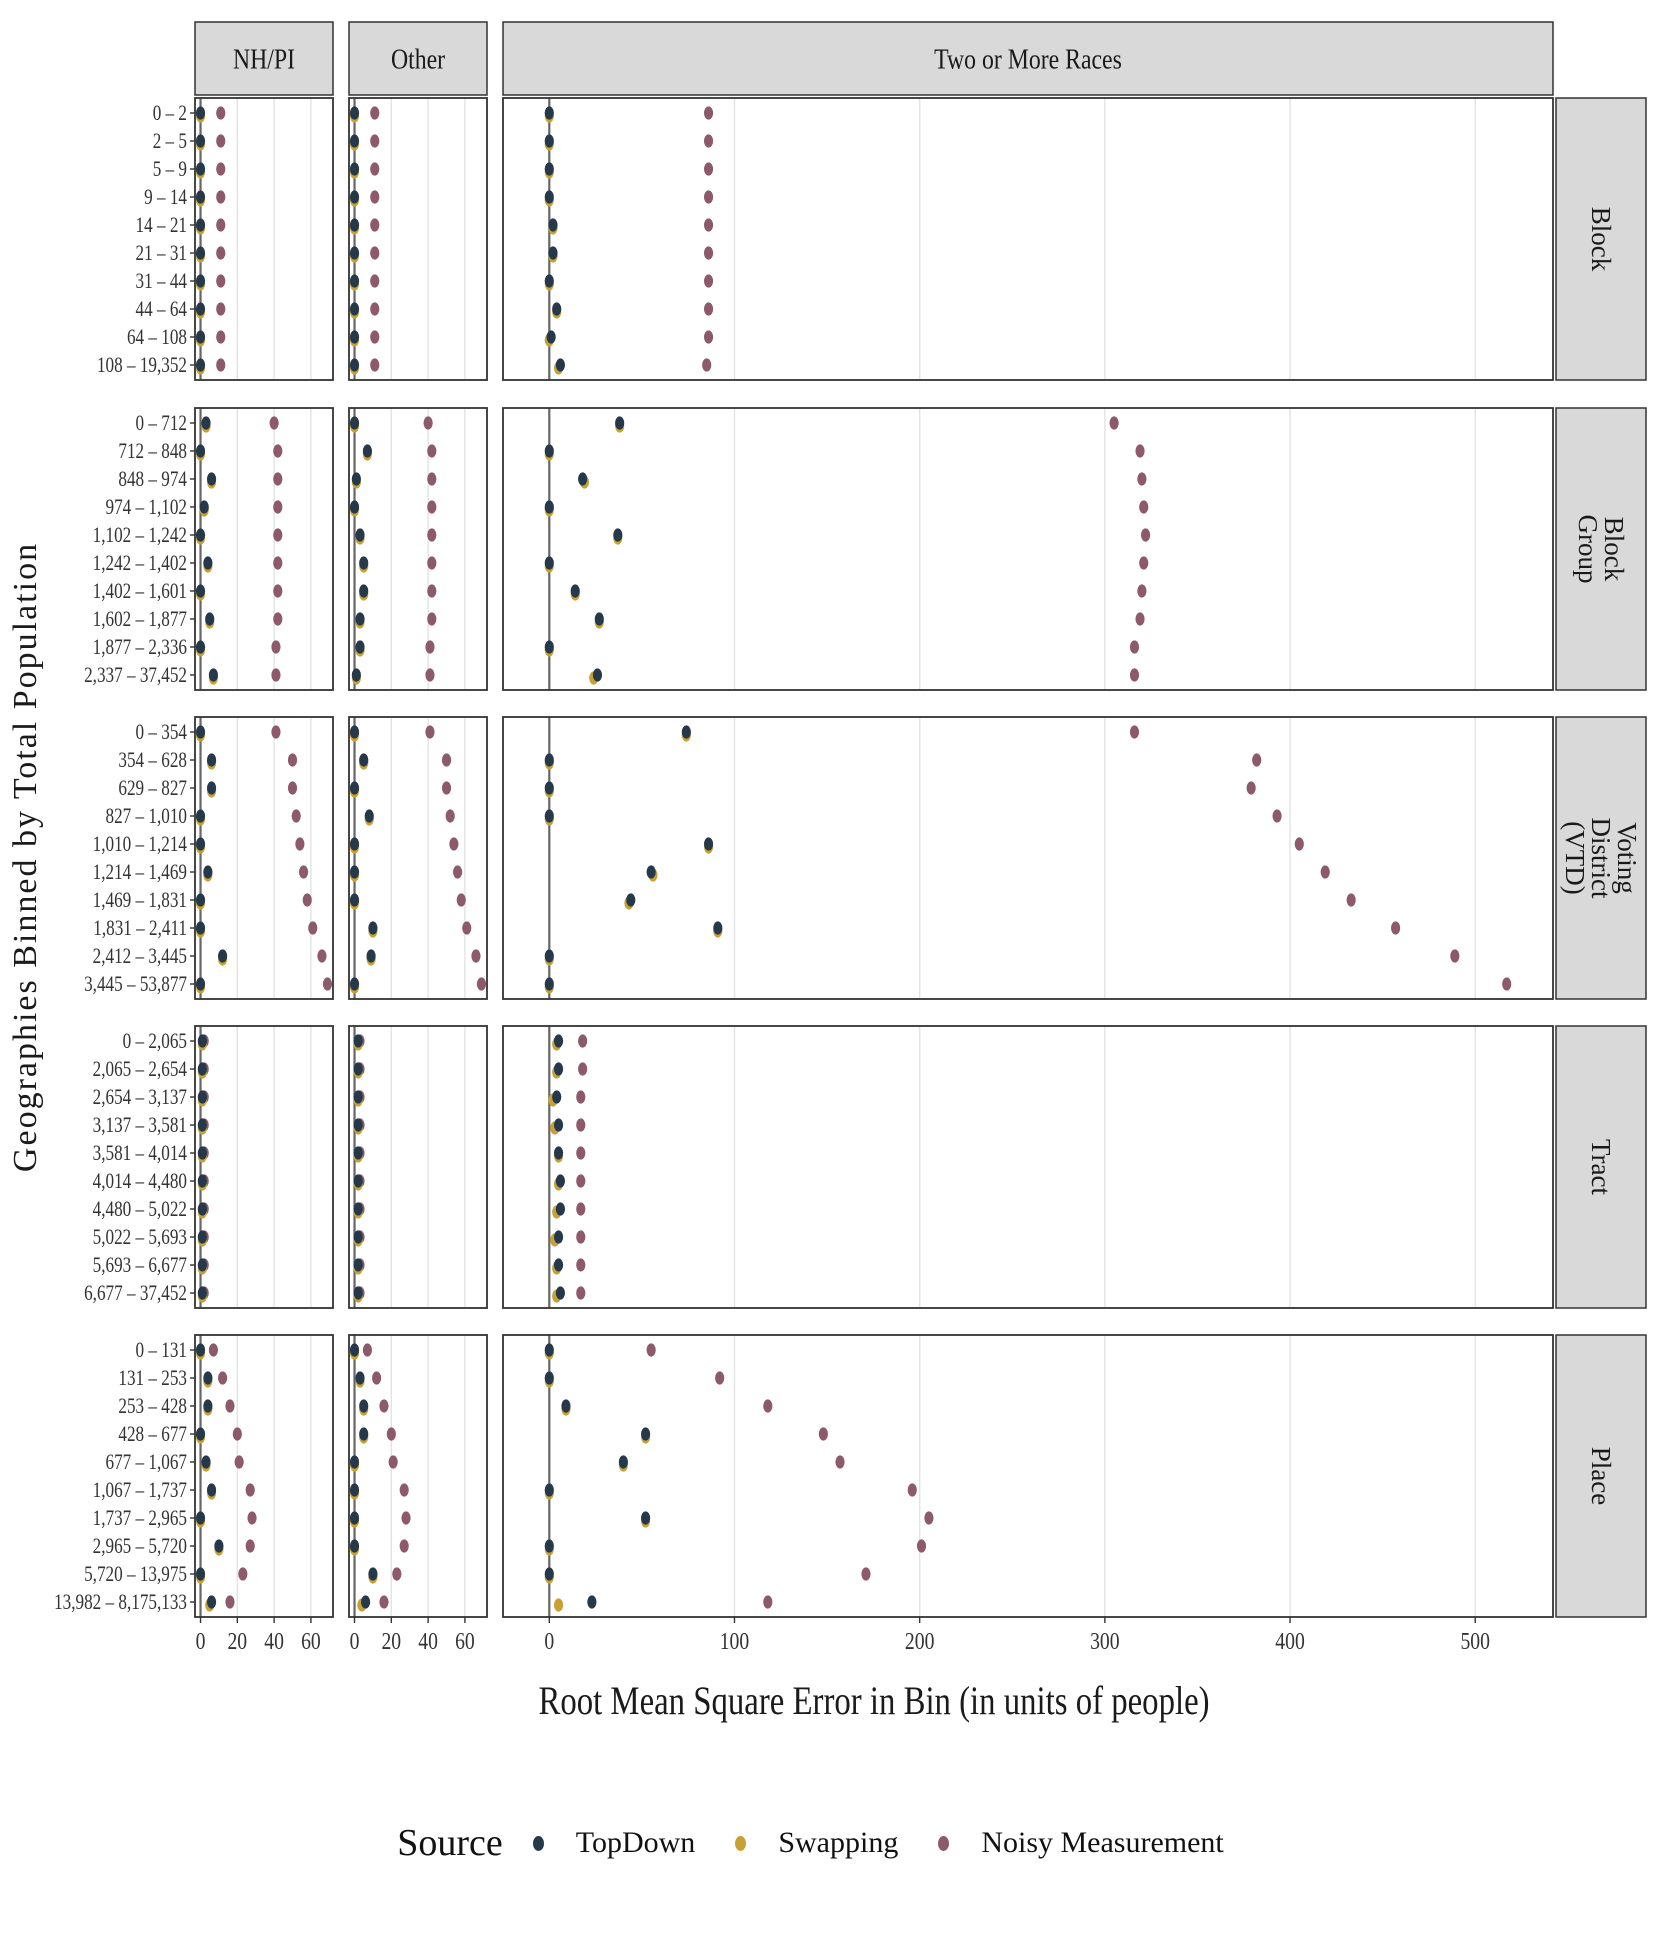 This screenshot has height=1937, width=1661. I want to click on panel-tract-two-or-more-races, so click(1028, 1167).